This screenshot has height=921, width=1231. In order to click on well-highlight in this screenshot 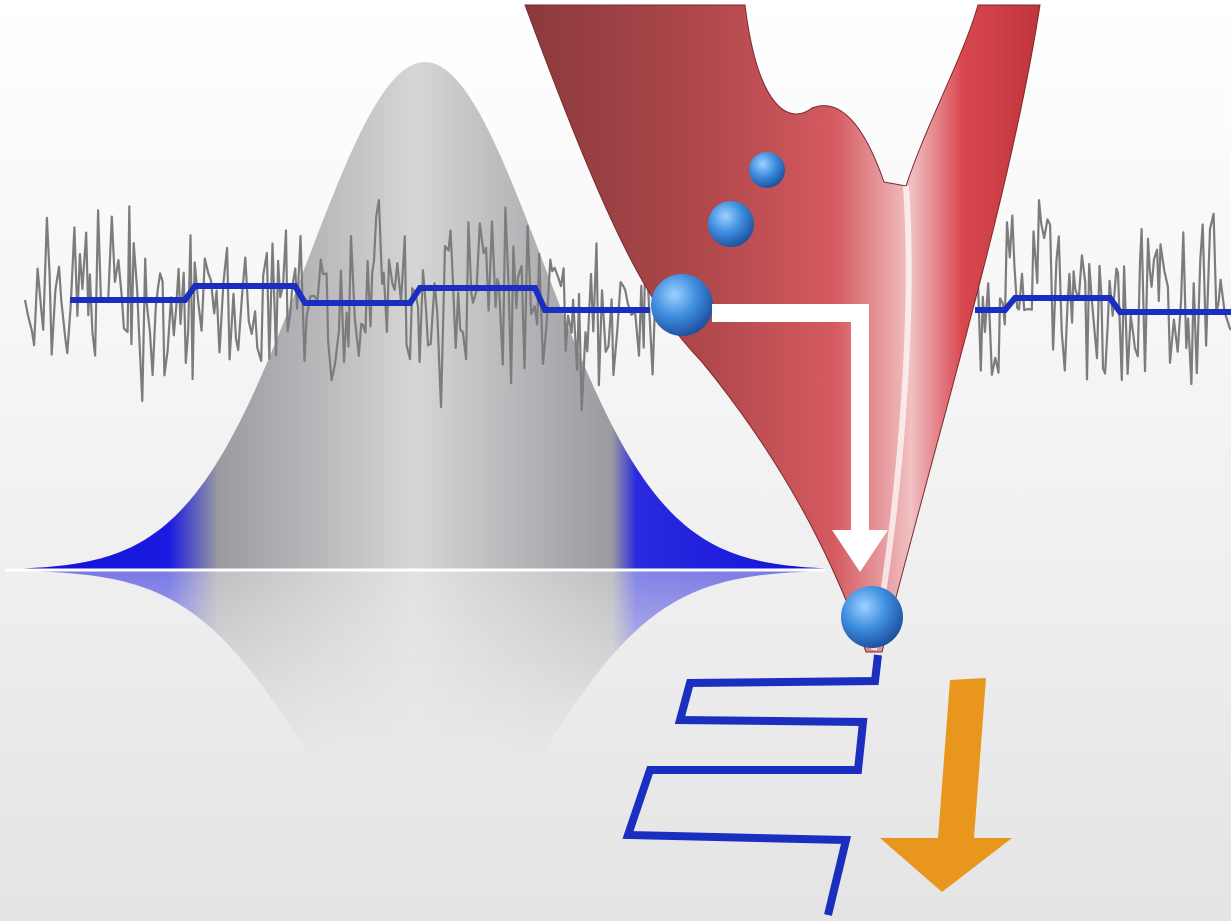, I will do `click(891, 418)`.